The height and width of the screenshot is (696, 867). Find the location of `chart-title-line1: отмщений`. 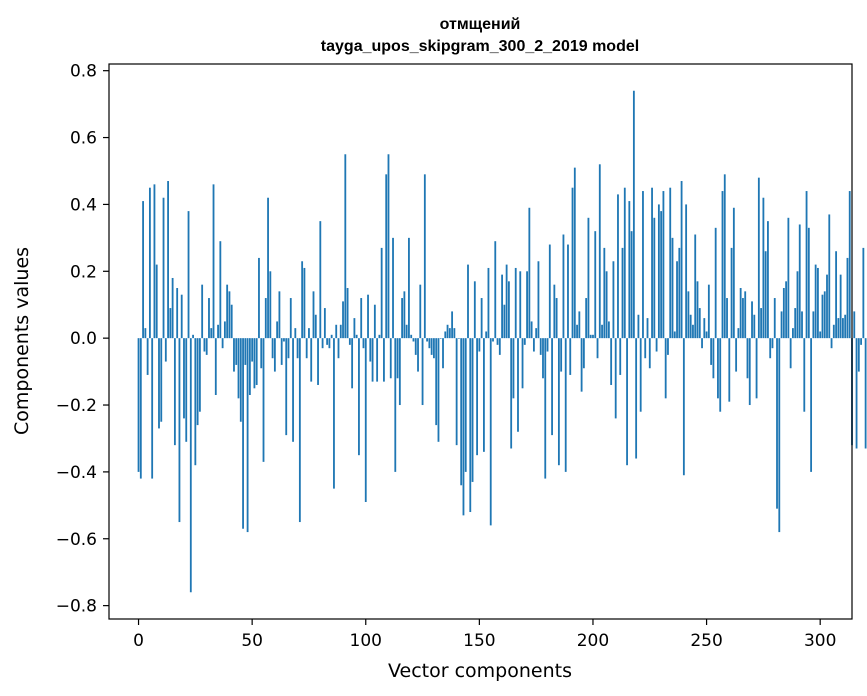

chart-title-line1: отмщений is located at coordinates (480, 24).